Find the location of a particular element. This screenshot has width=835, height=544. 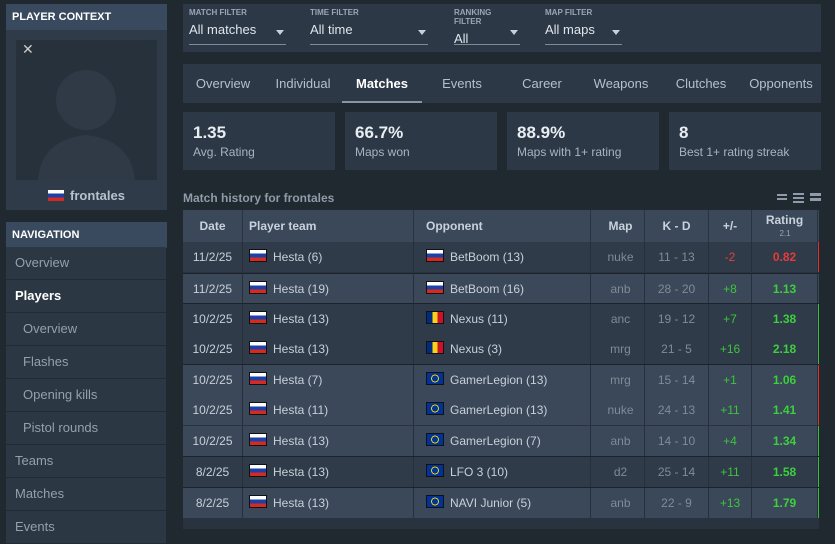

nav-item: Opening kills is located at coordinates (86, 395).